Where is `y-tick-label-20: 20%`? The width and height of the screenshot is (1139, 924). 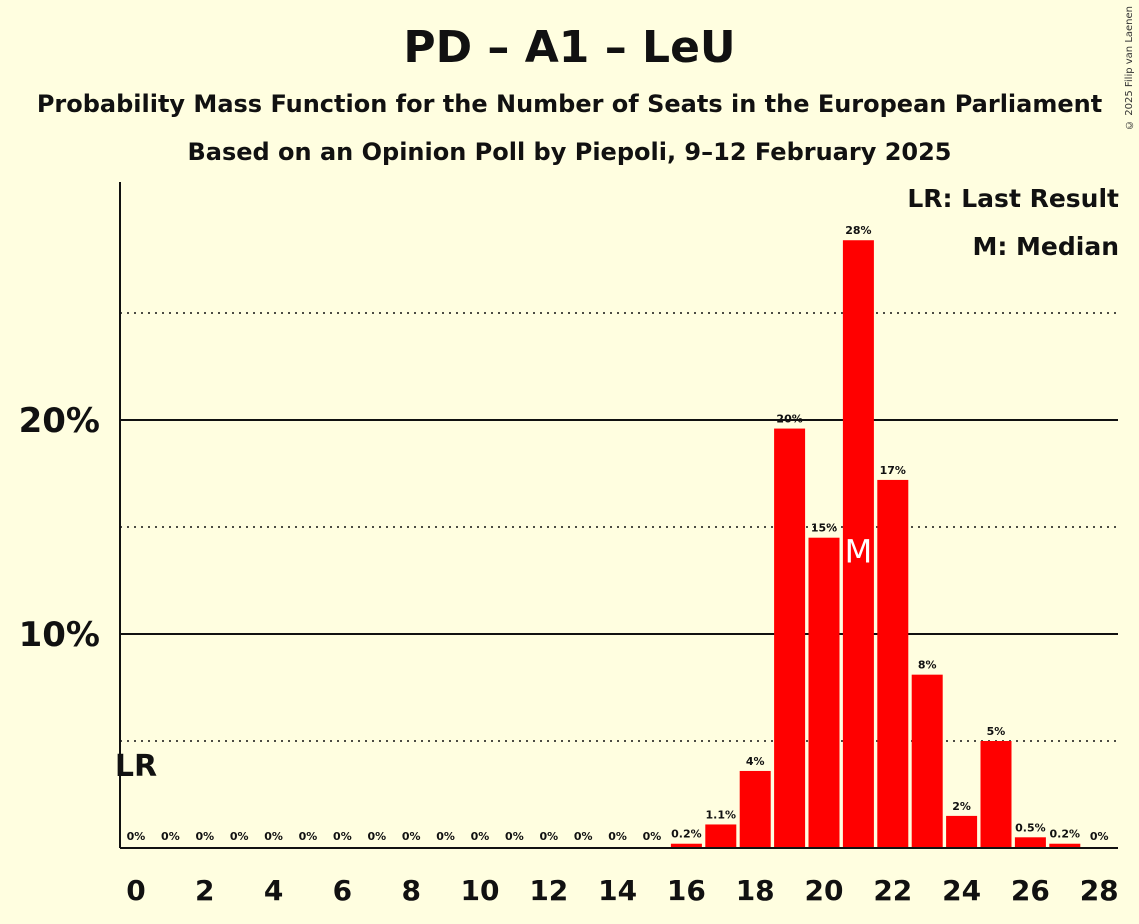 y-tick-label-20: 20% is located at coordinates (59, 421).